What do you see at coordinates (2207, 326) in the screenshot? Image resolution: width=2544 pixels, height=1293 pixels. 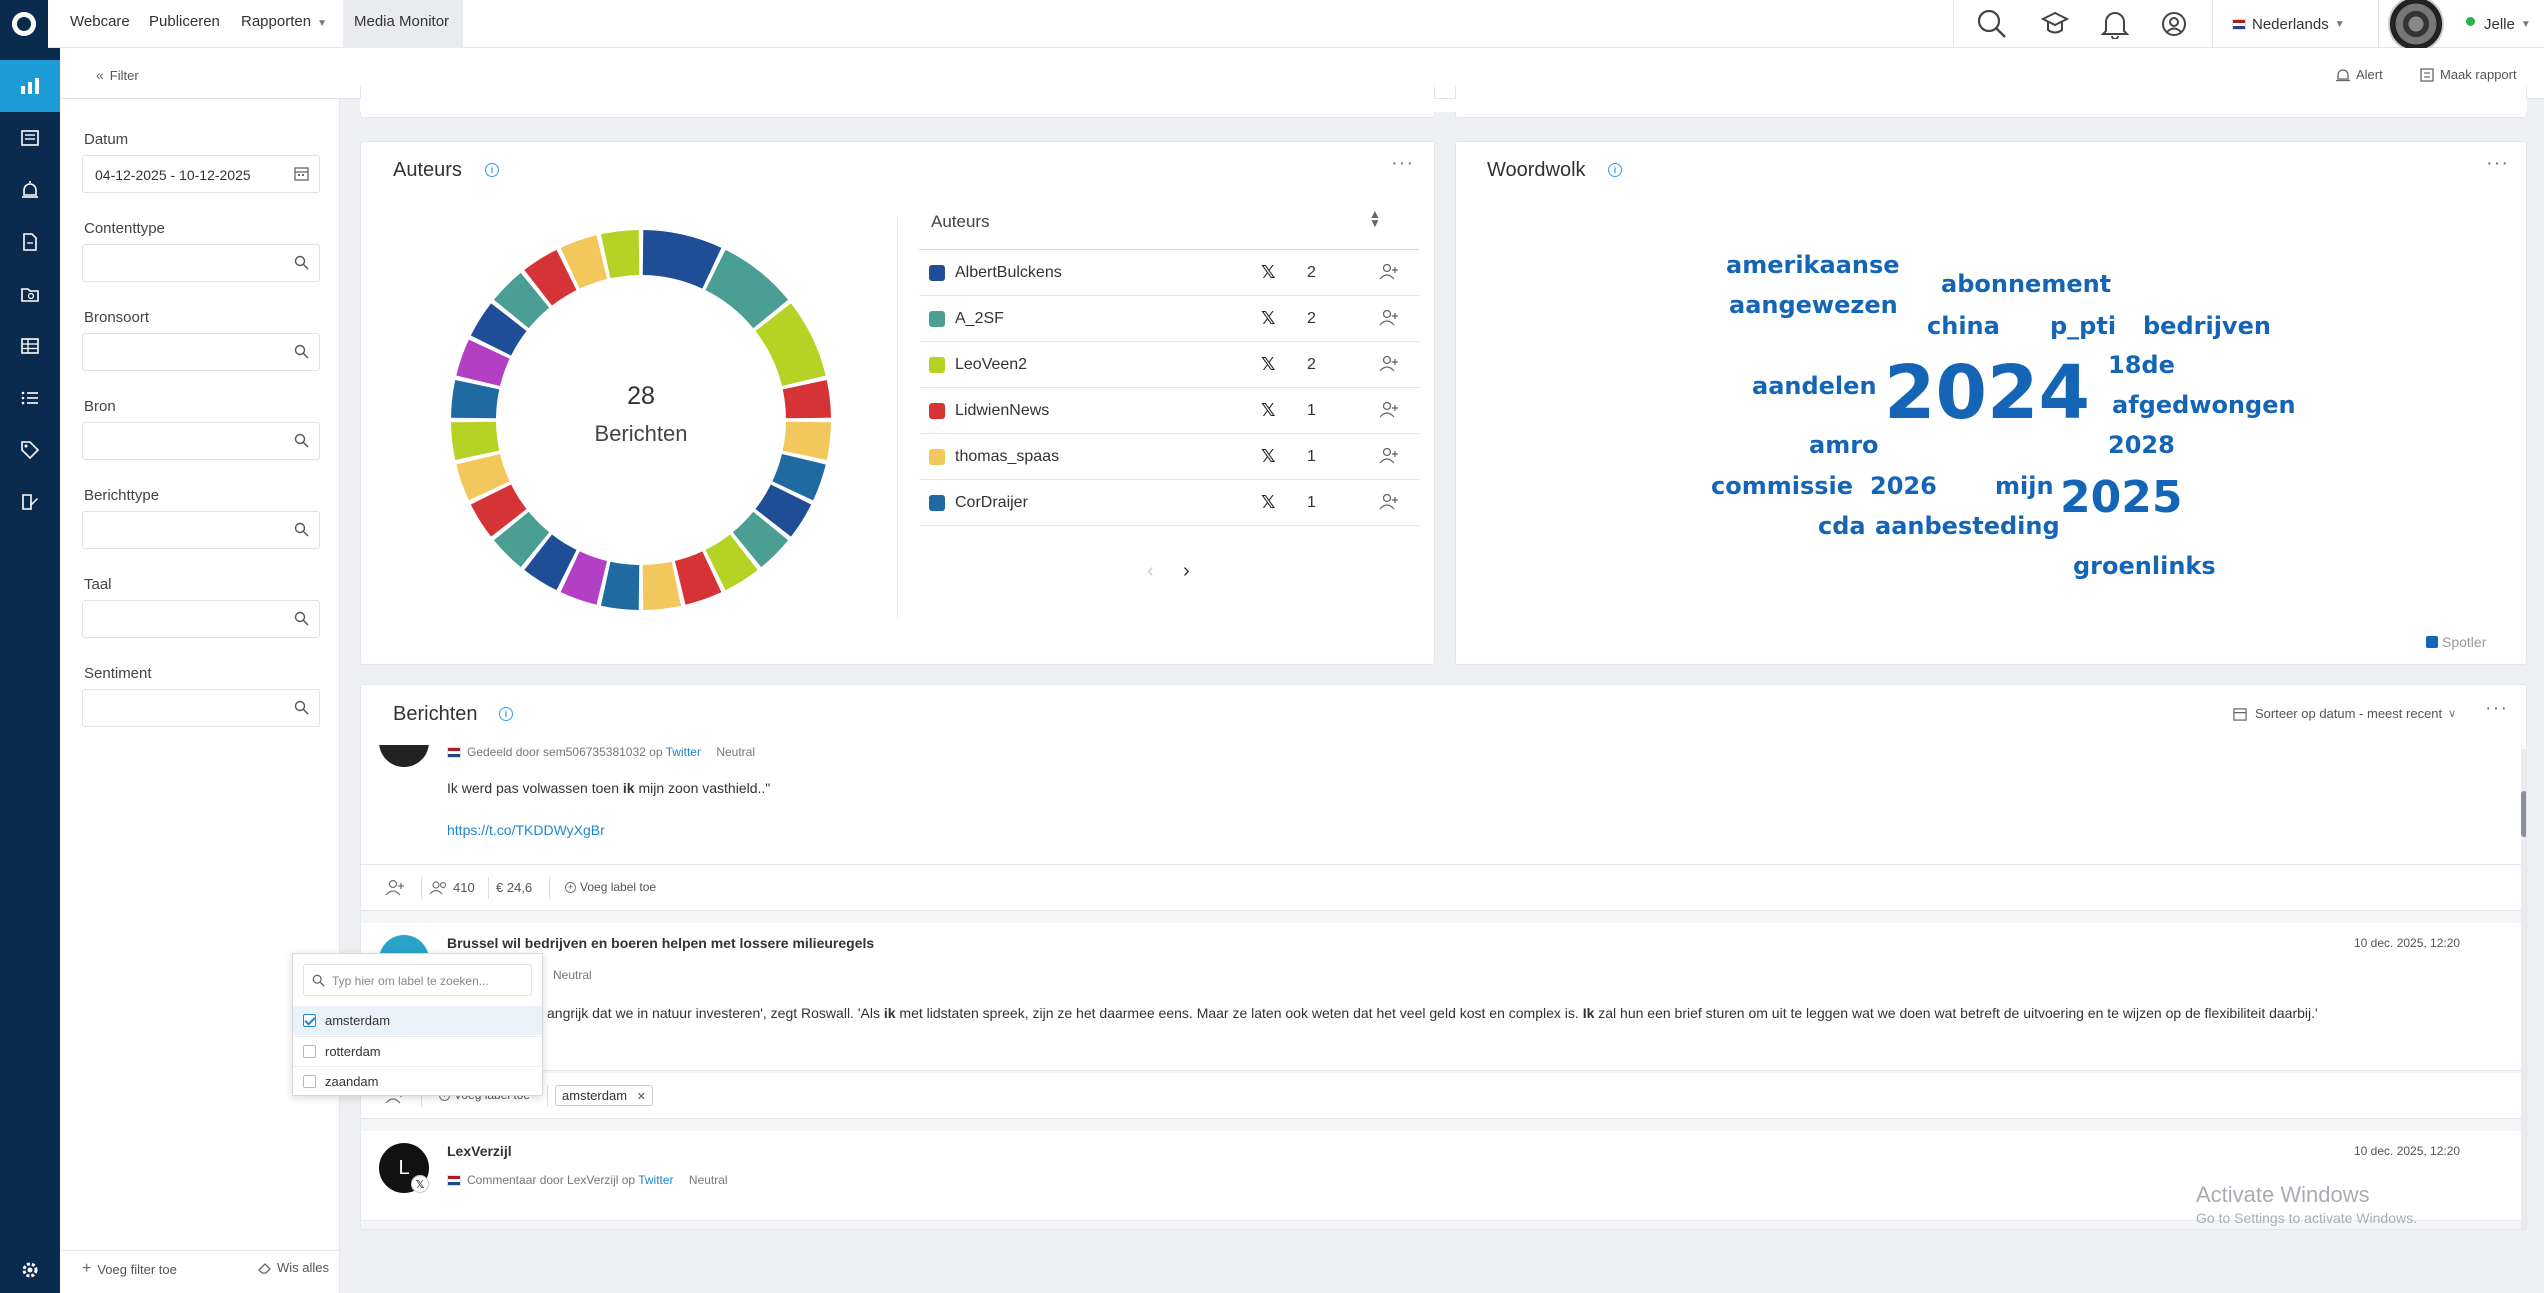 I see `word-cloud-word: bedrijven` at bounding box center [2207, 326].